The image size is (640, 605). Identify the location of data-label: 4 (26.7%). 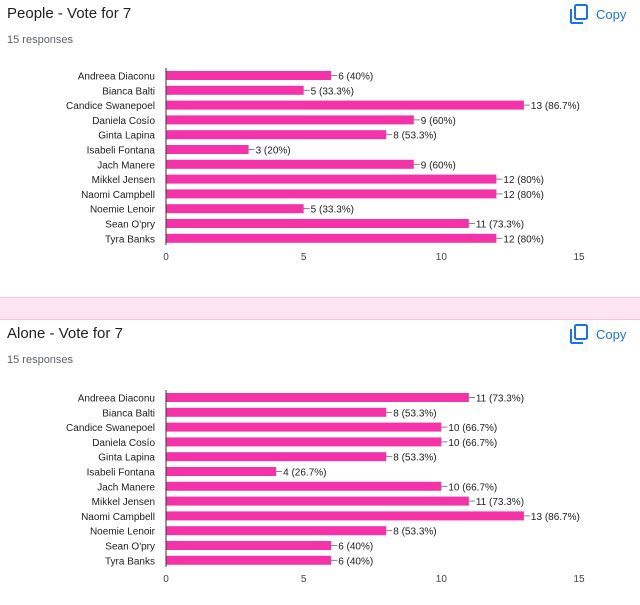
(304, 473).